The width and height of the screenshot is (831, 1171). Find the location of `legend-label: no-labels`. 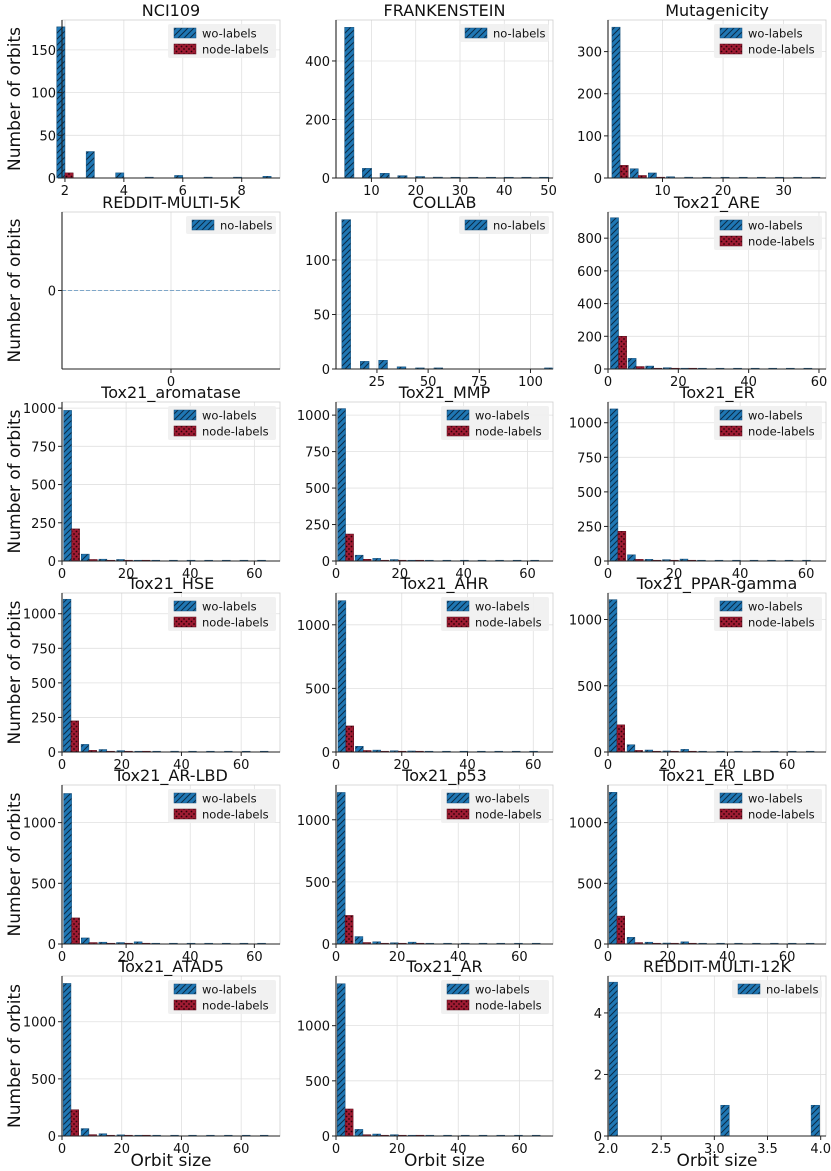

legend-label: no-labels is located at coordinates (246, 226).